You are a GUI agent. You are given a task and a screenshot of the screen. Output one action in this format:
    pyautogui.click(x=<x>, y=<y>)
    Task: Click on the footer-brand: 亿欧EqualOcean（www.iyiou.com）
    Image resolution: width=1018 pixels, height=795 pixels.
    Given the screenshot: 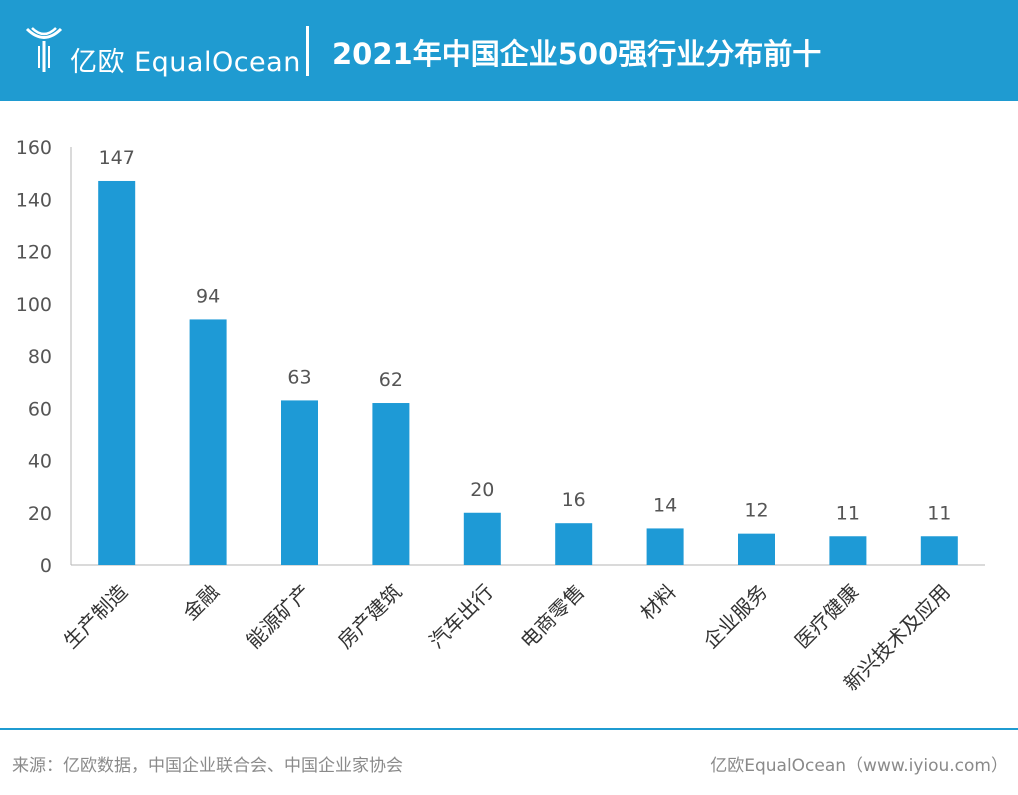 What is the action you would take?
    pyautogui.click(x=859, y=766)
    